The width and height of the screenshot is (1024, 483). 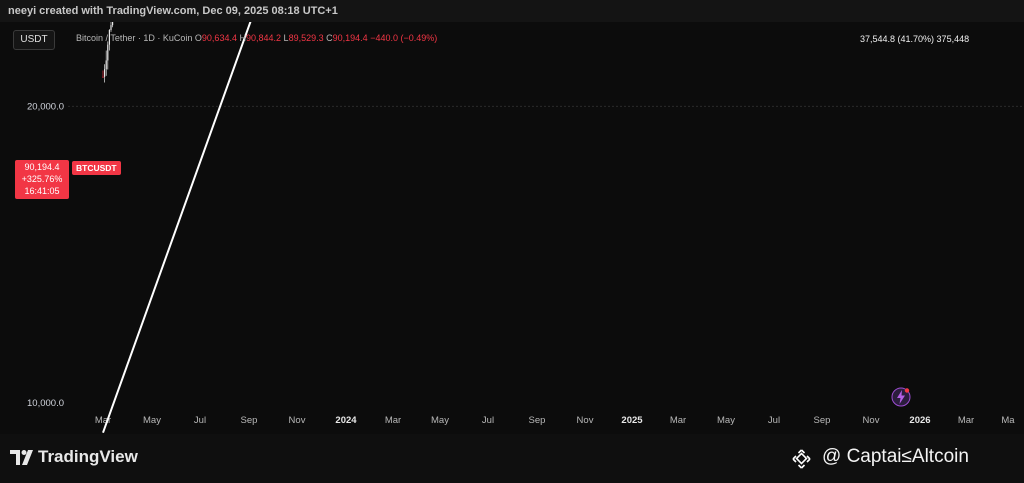 What do you see at coordinates (329, 38) in the screenshot?
I see `legend-close-label: C` at bounding box center [329, 38].